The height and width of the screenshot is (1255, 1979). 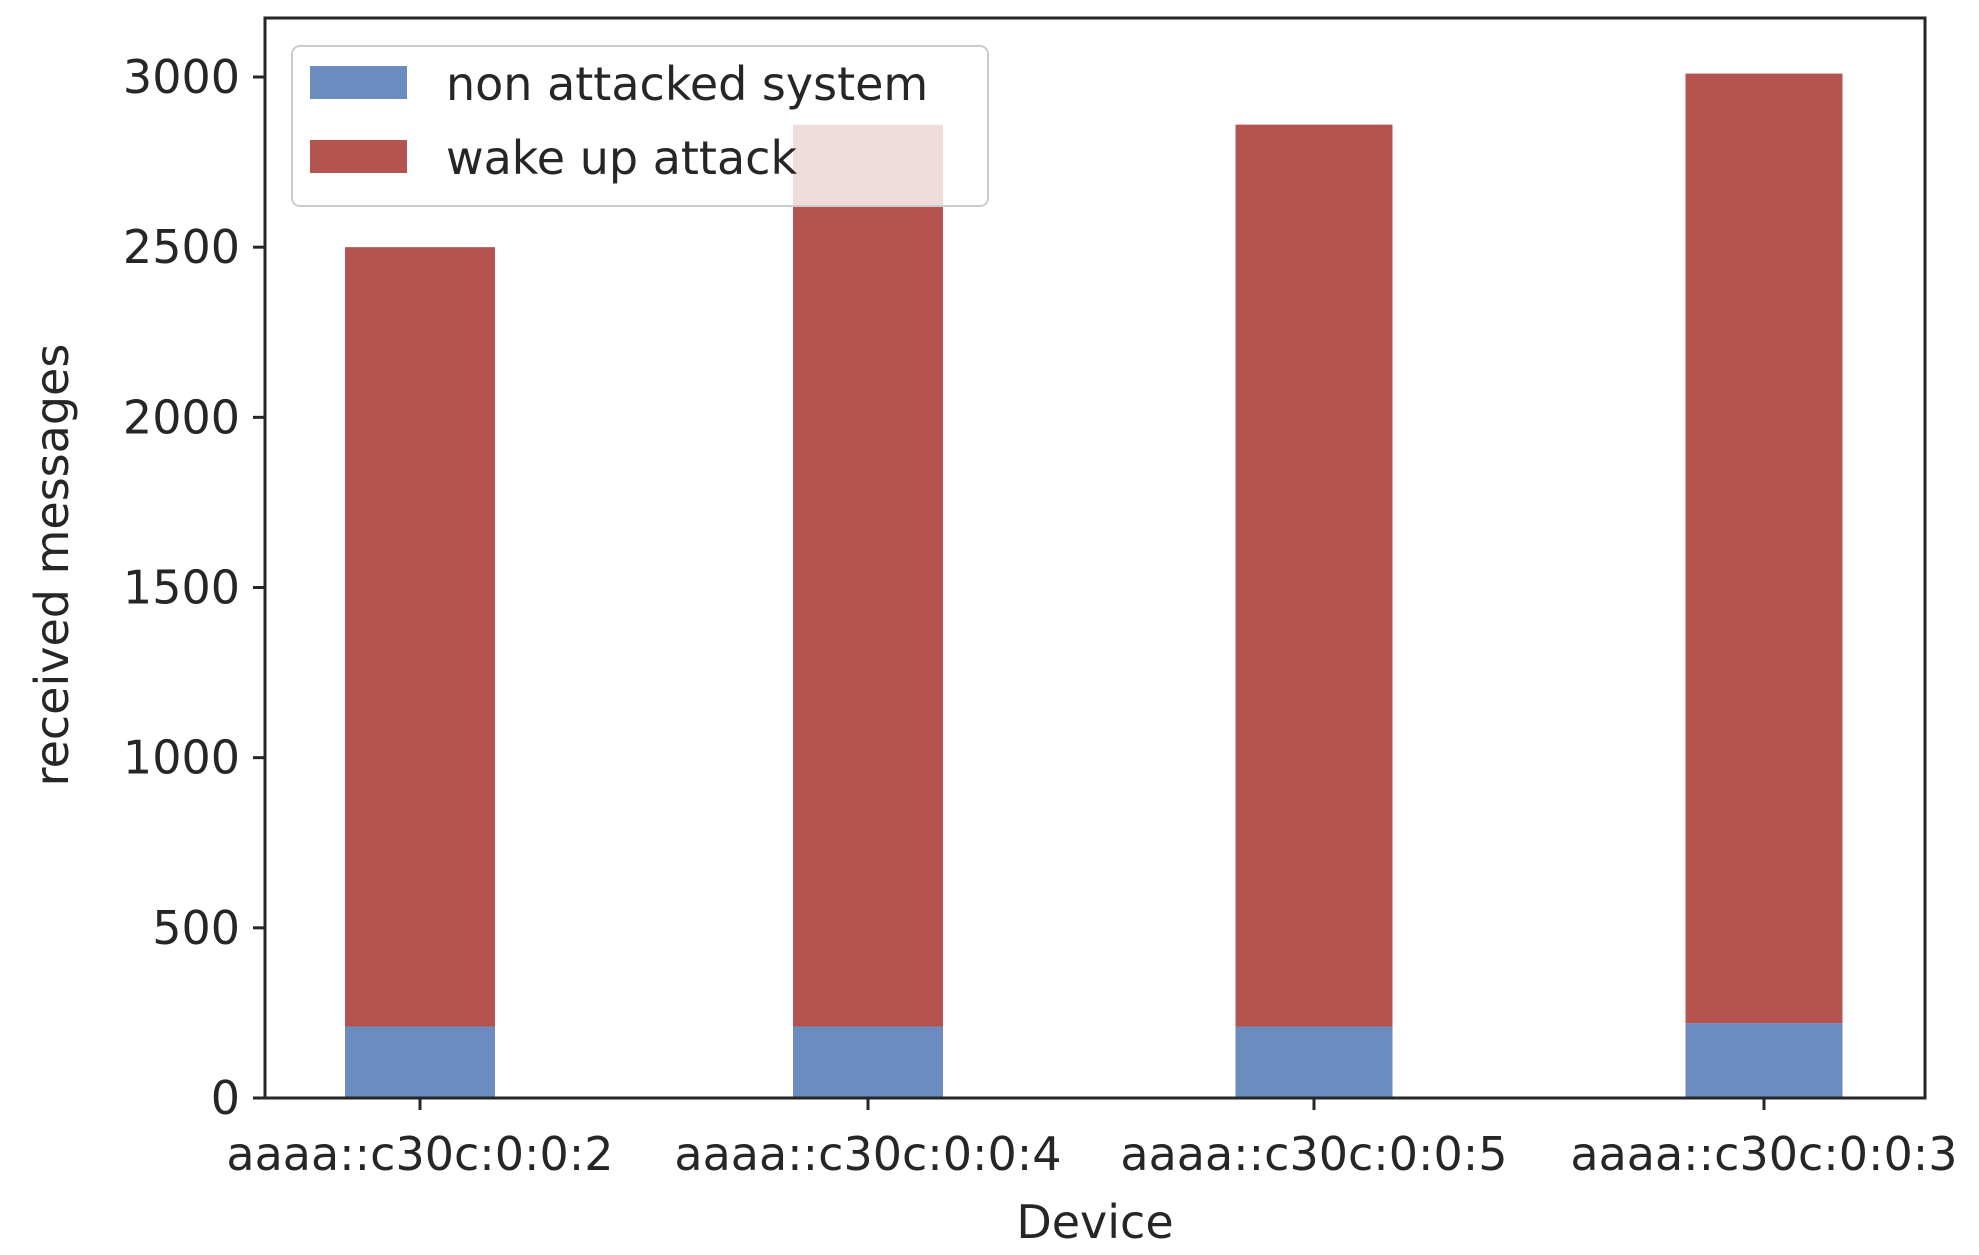 I want to click on x-tick-label: aaaa::c30c:0:0:4, so click(x=867, y=1154).